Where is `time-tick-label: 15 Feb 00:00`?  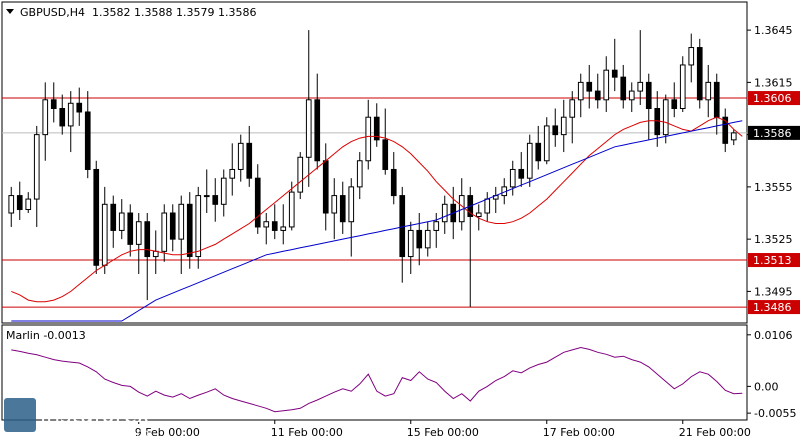 time-tick-label: 15 Feb 00:00 is located at coordinates (443, 432).